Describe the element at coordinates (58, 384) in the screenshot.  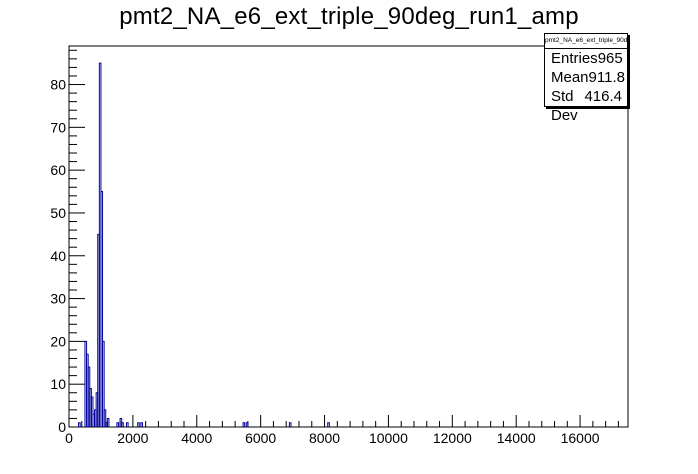
I see `y-tick-label: 10` at that location.